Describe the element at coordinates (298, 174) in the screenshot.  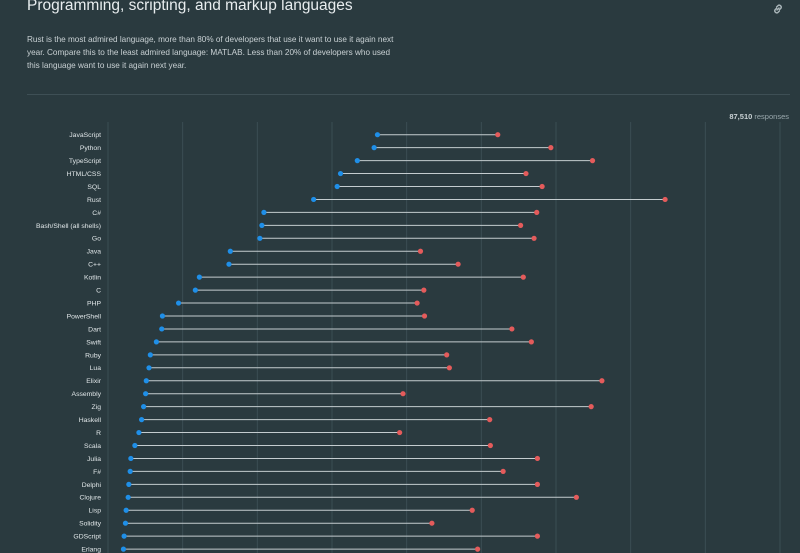
I see `chart-row: HTML/CSS` at that location.